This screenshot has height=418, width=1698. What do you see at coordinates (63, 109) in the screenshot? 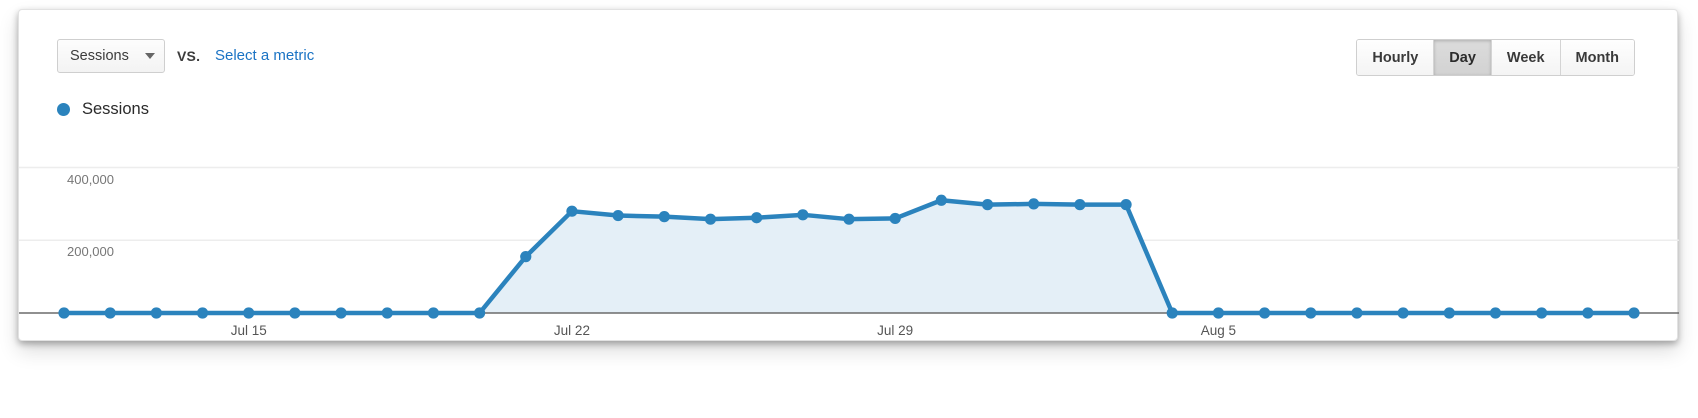
I see `legend-dot-icon` at bounding box center [63, 109].